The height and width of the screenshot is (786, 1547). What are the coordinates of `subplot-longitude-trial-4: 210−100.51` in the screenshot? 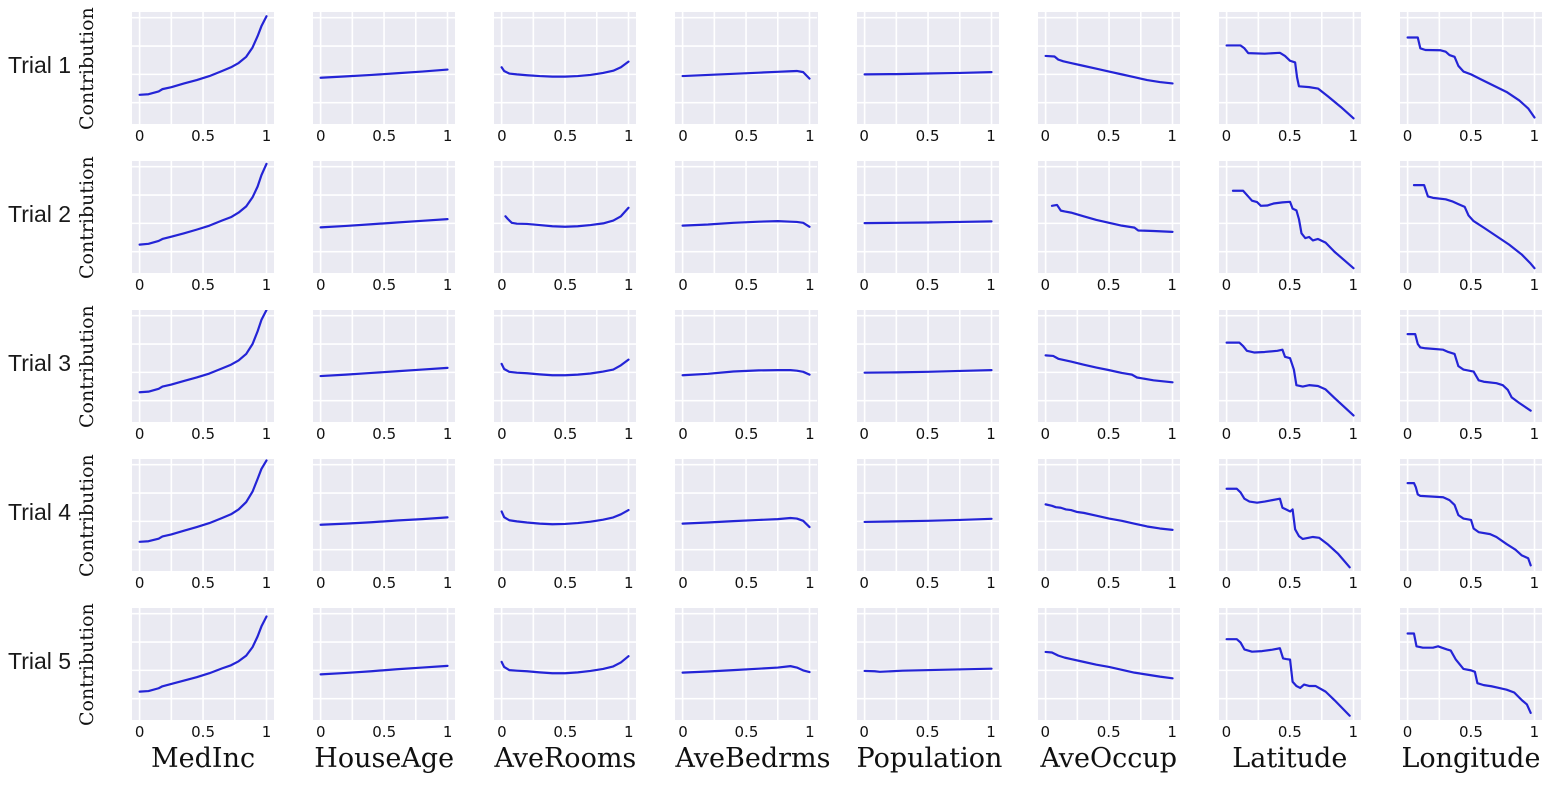 It's located at (1456, 521).